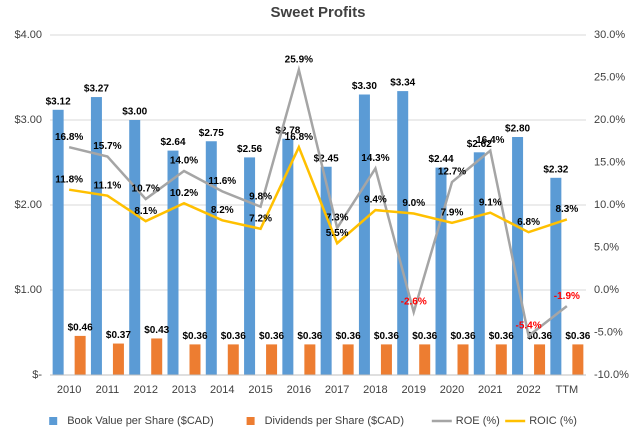 This screenshot has width=640, height=436. I want to click on value-label: 9.8%, so click(260, 196).